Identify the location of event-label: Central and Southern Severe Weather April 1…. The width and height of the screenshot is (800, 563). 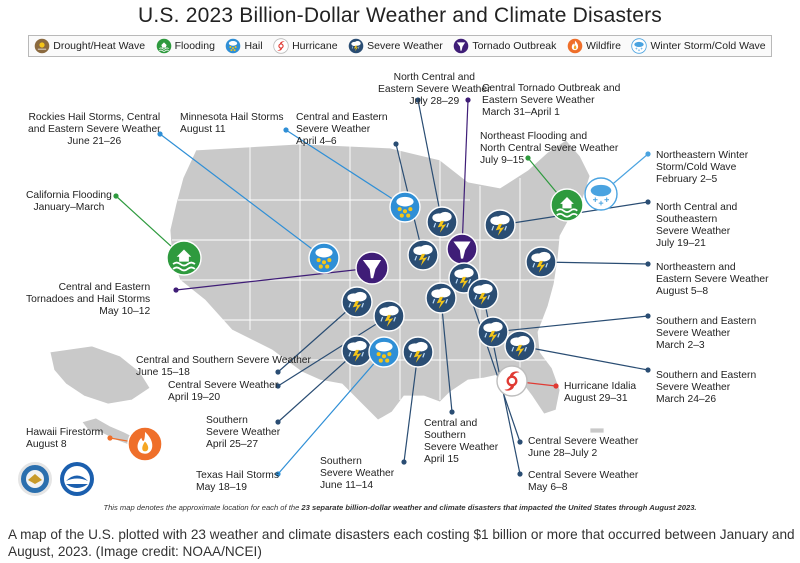
(461, 442).